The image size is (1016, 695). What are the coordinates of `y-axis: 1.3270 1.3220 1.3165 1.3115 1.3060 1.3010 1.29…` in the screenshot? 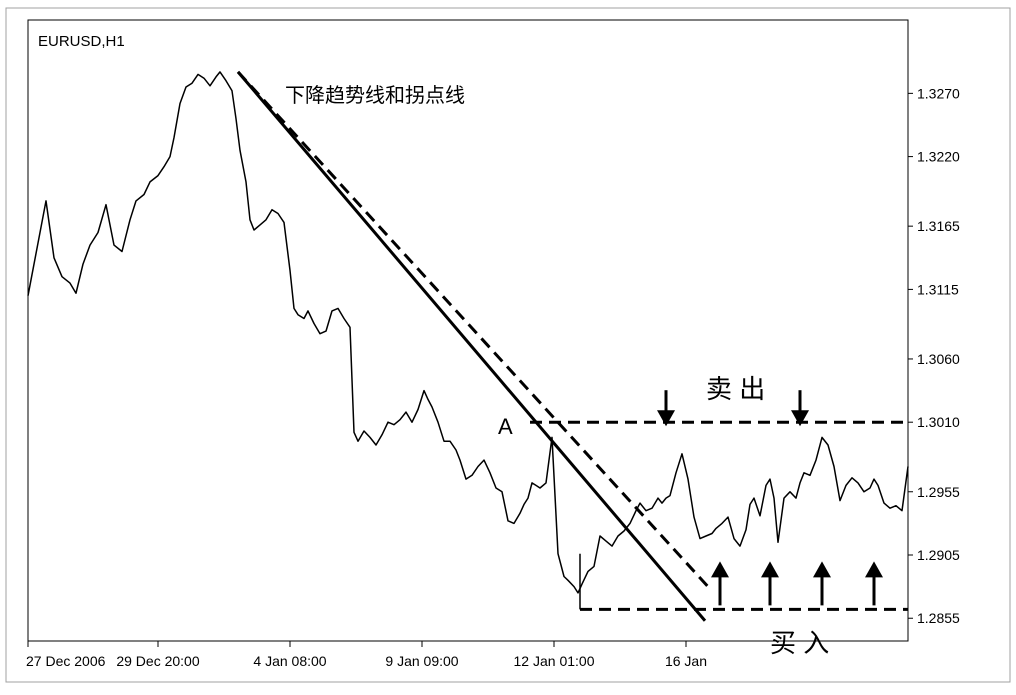 It's located at (934, 355).